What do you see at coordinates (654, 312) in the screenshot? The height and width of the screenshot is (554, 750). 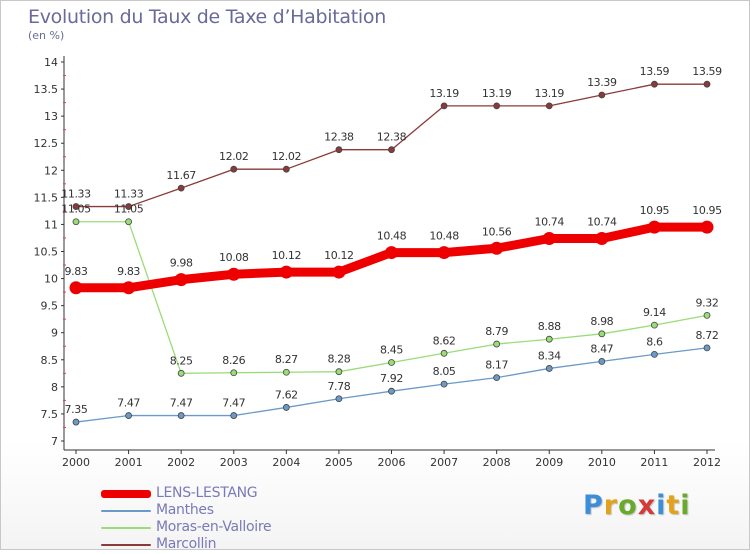 I see `data-label: 9.14` at bounding box center [654, 312].